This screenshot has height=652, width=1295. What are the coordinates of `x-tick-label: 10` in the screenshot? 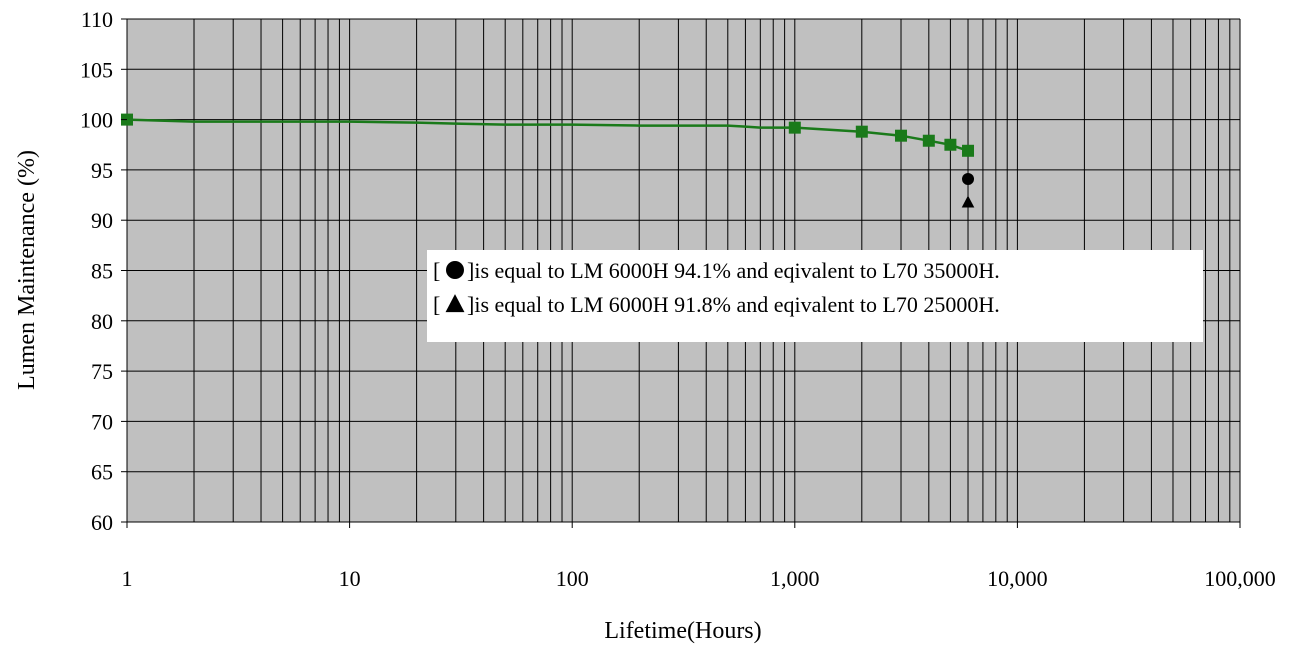 It's located at (350, 578).